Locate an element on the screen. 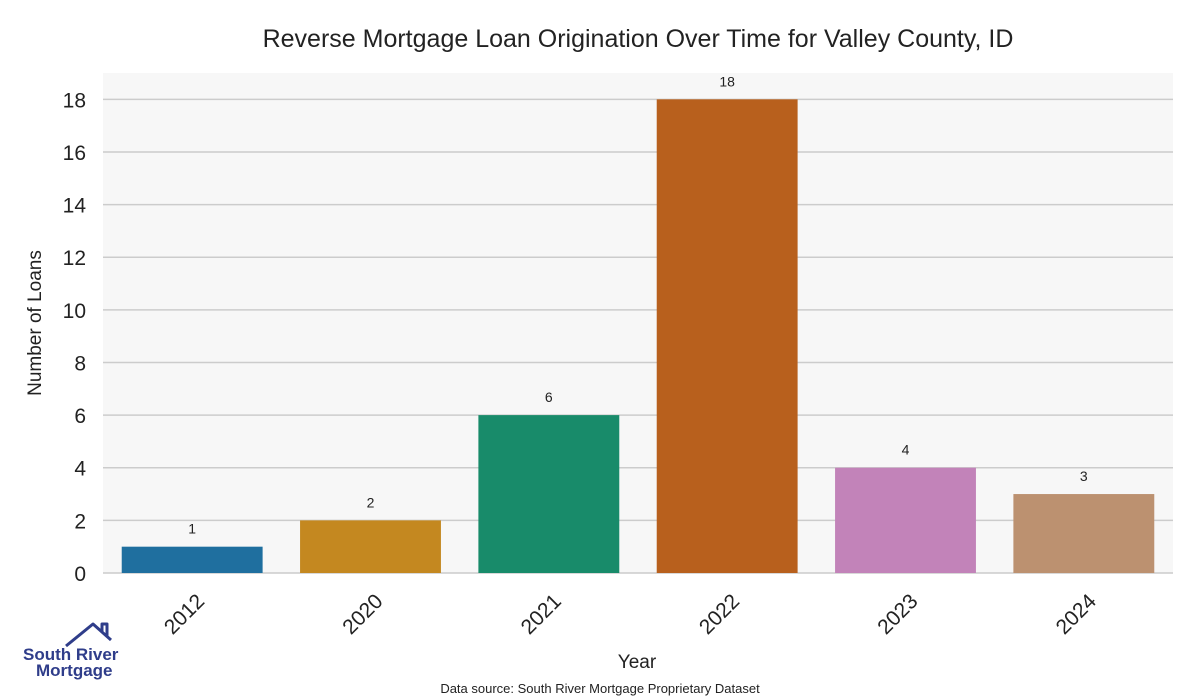 This screenshot has width=1200, height=700. x-axis-ticks: 2012 2020 2021 2022 2023 2024 is located at coordinates (630, 615).